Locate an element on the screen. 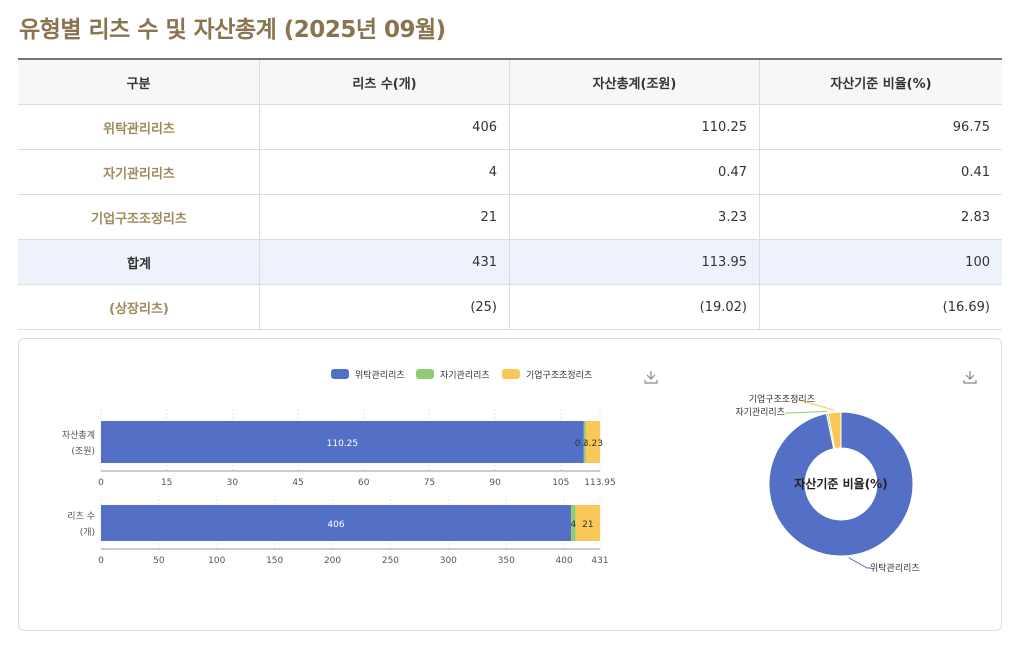 Image resolution: width=1028 pixels, height=651 pixels. tick-label: 150 is located at coordinates (274, 561).